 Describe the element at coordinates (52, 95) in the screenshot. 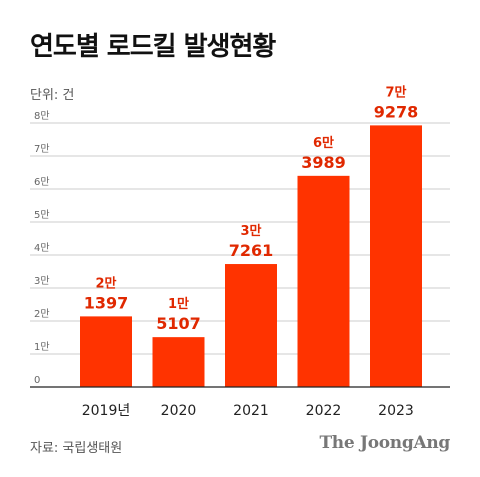

I see `unit-label: 단위: 건` at that location.